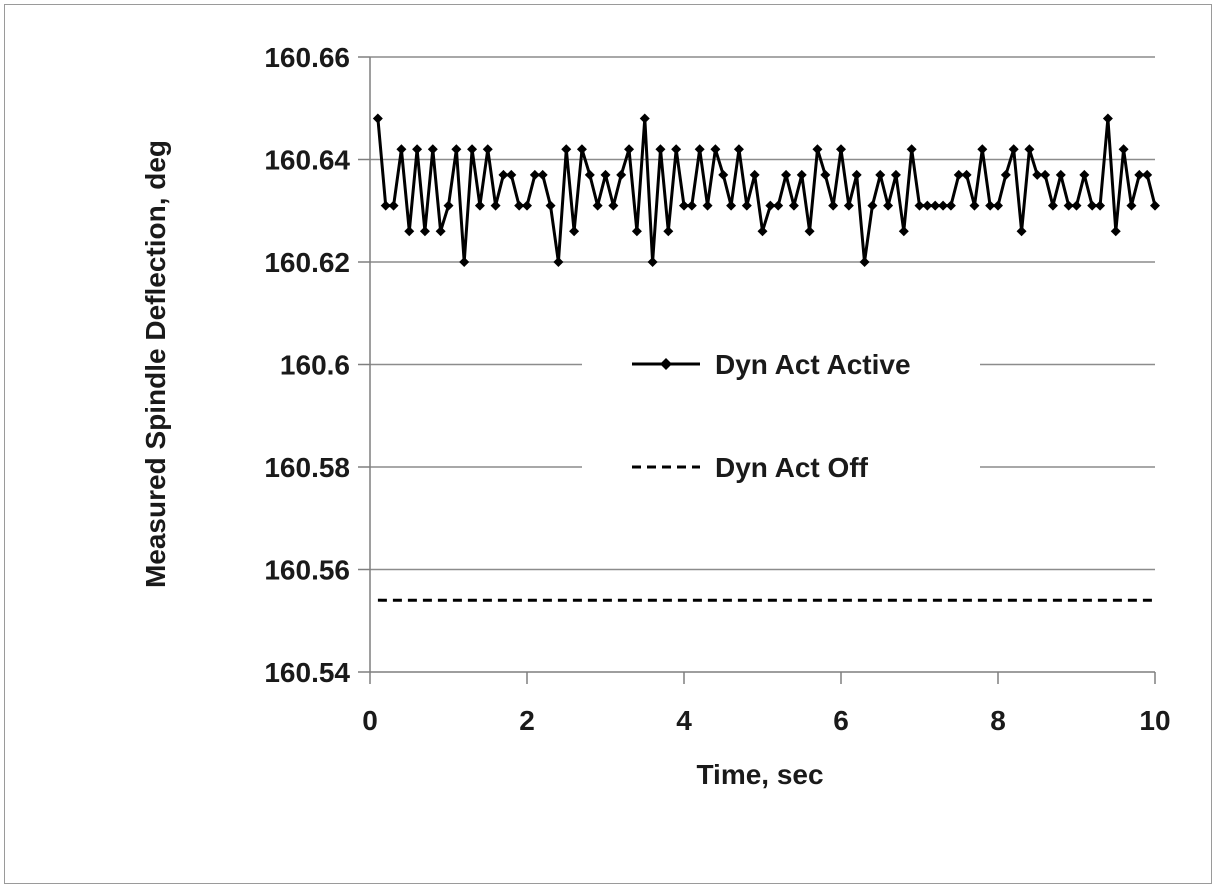  Describe the element at coordinates (792, 467) in the screenshot. I see `legend-label-off: Dyn Act Off` at that location.